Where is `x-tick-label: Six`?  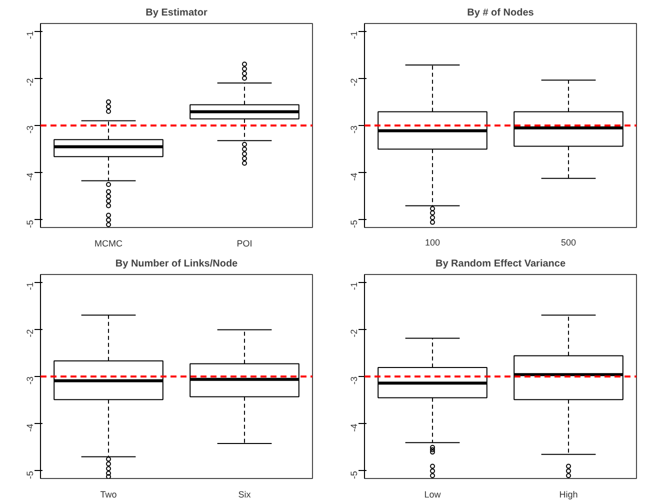
x-tick-label: Six is located at coordinates (245, 495).